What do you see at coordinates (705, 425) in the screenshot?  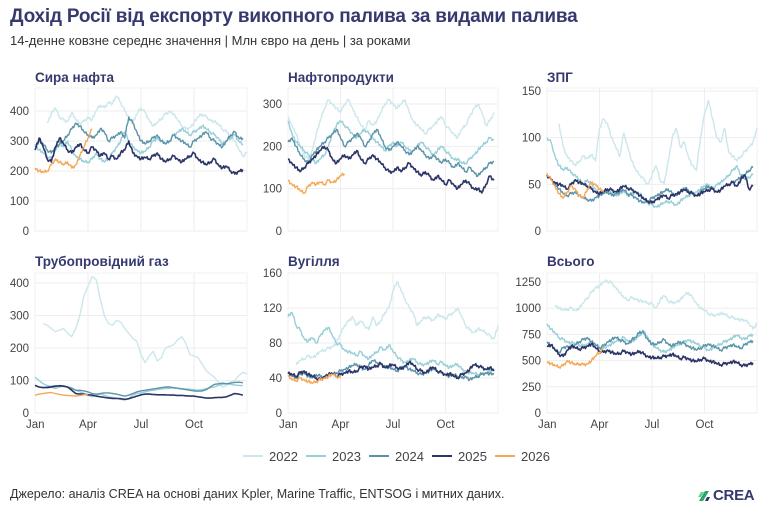 I see `panel-6-x-tick-label: Oct` at bounding box center [705, 425].